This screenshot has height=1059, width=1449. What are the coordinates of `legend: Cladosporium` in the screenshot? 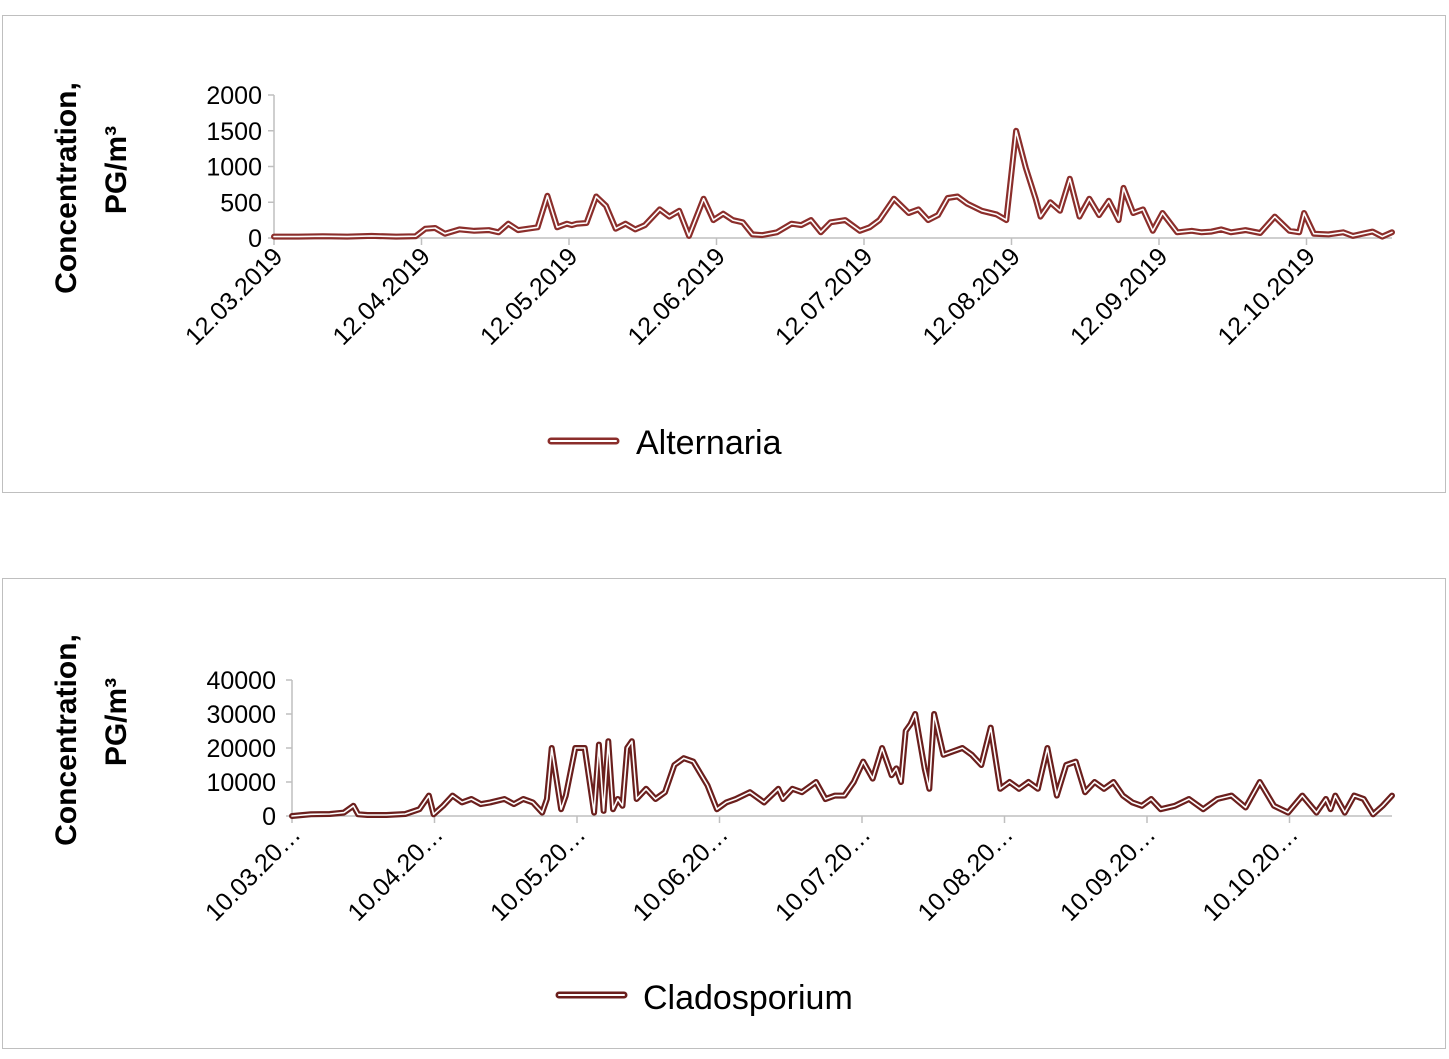 It's located at (704, 998).